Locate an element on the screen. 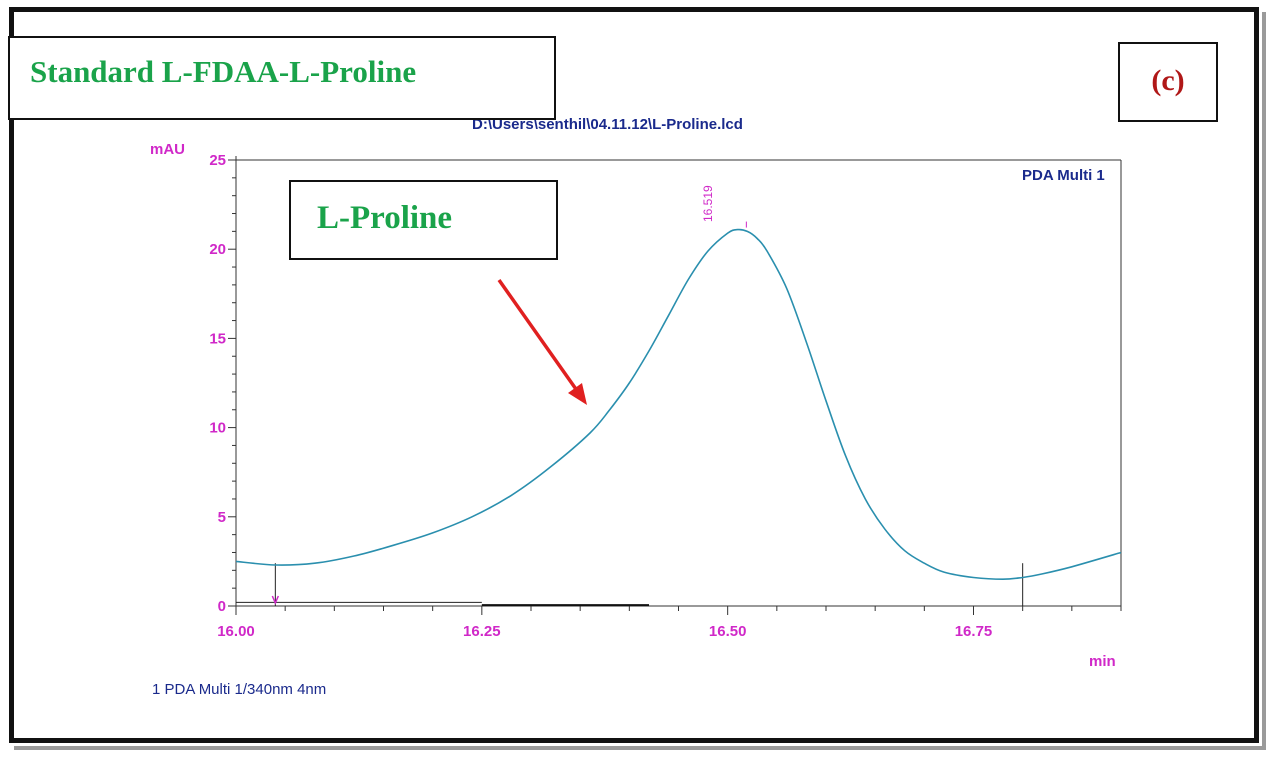  x-tick-label: 16.00 is located at coordinates (236, 631).